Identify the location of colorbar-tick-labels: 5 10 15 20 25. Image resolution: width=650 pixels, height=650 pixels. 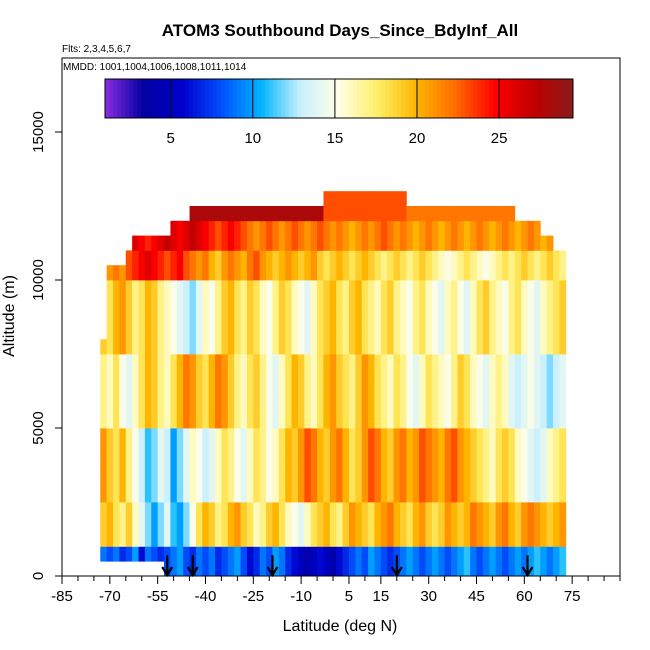
(337, 138).